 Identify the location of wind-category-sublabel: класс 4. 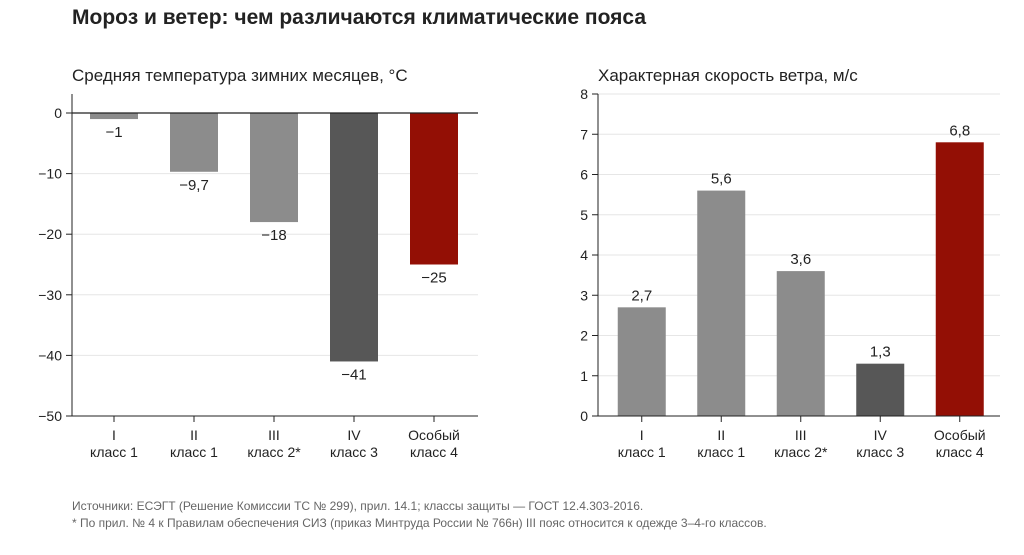
(960, 452).